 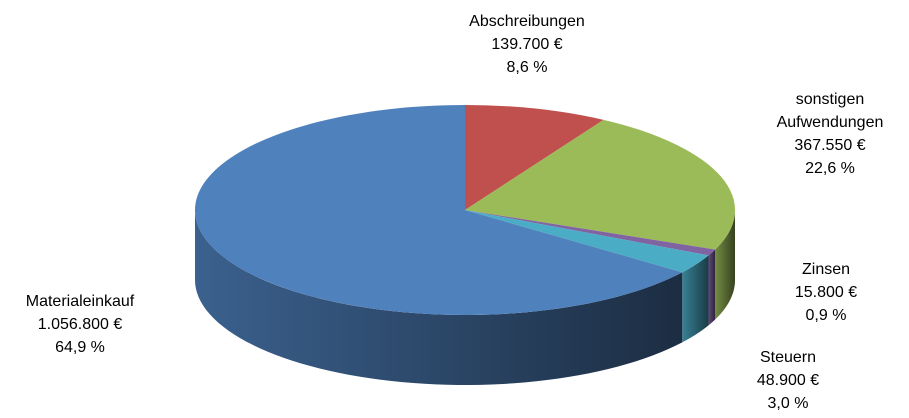 I want to click on data-label: 0,9 %, so click(x=826, y=315).